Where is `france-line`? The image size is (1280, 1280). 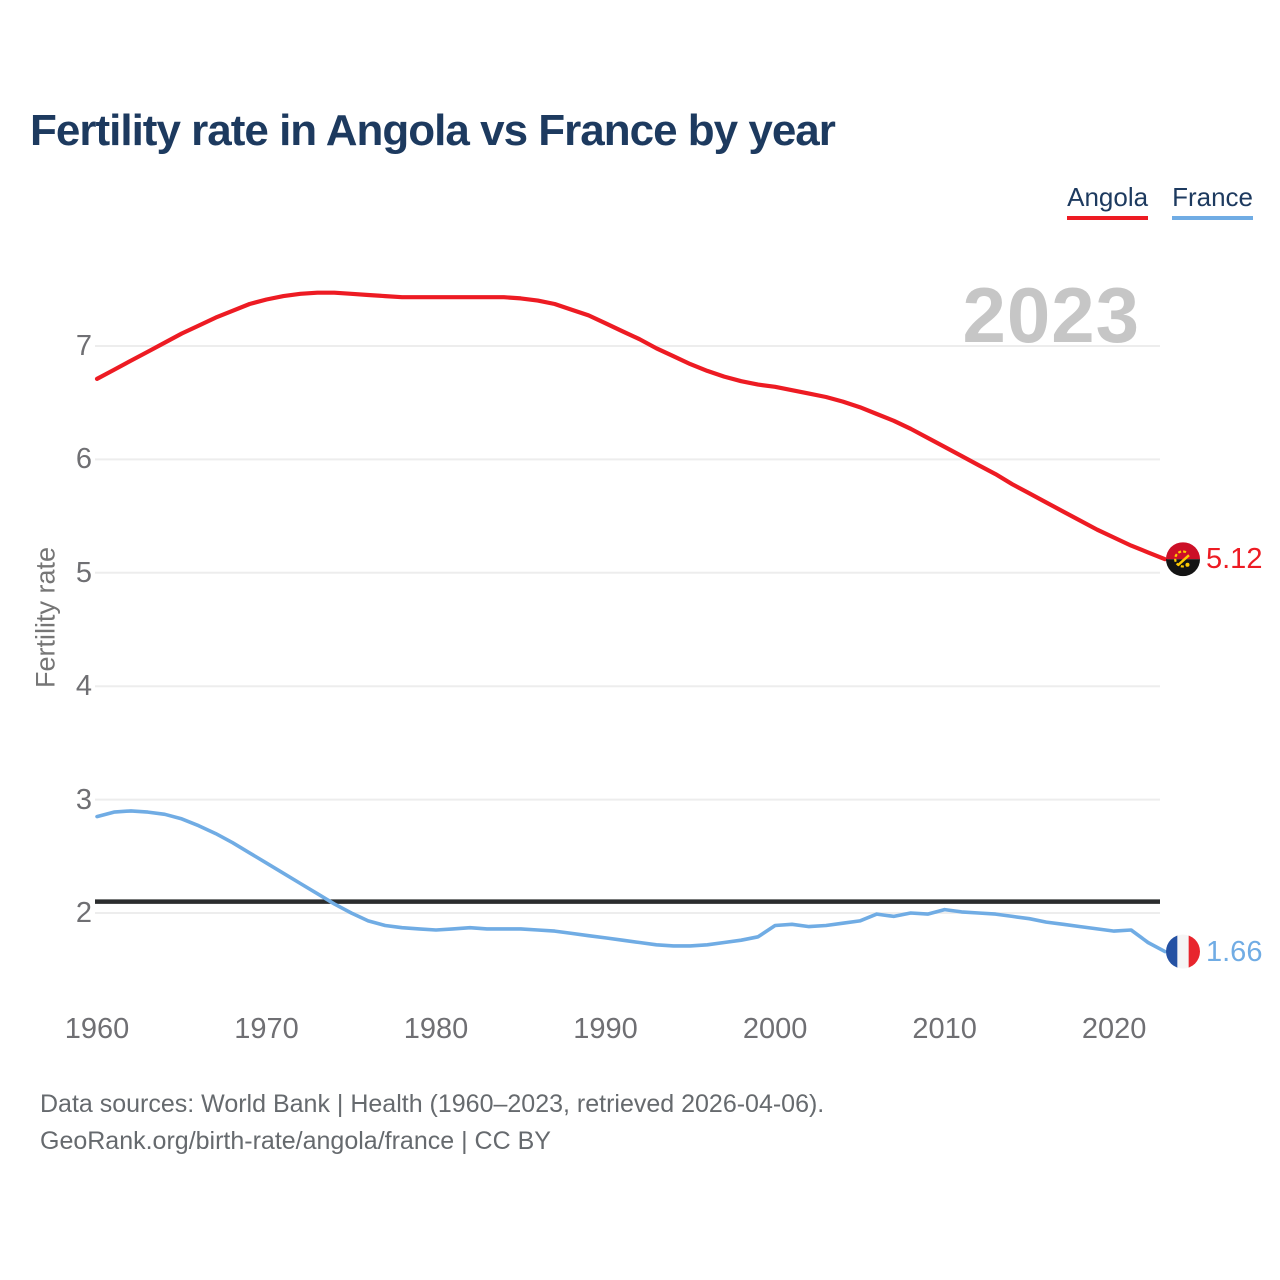
france-line is located at coordinates (631, 881).